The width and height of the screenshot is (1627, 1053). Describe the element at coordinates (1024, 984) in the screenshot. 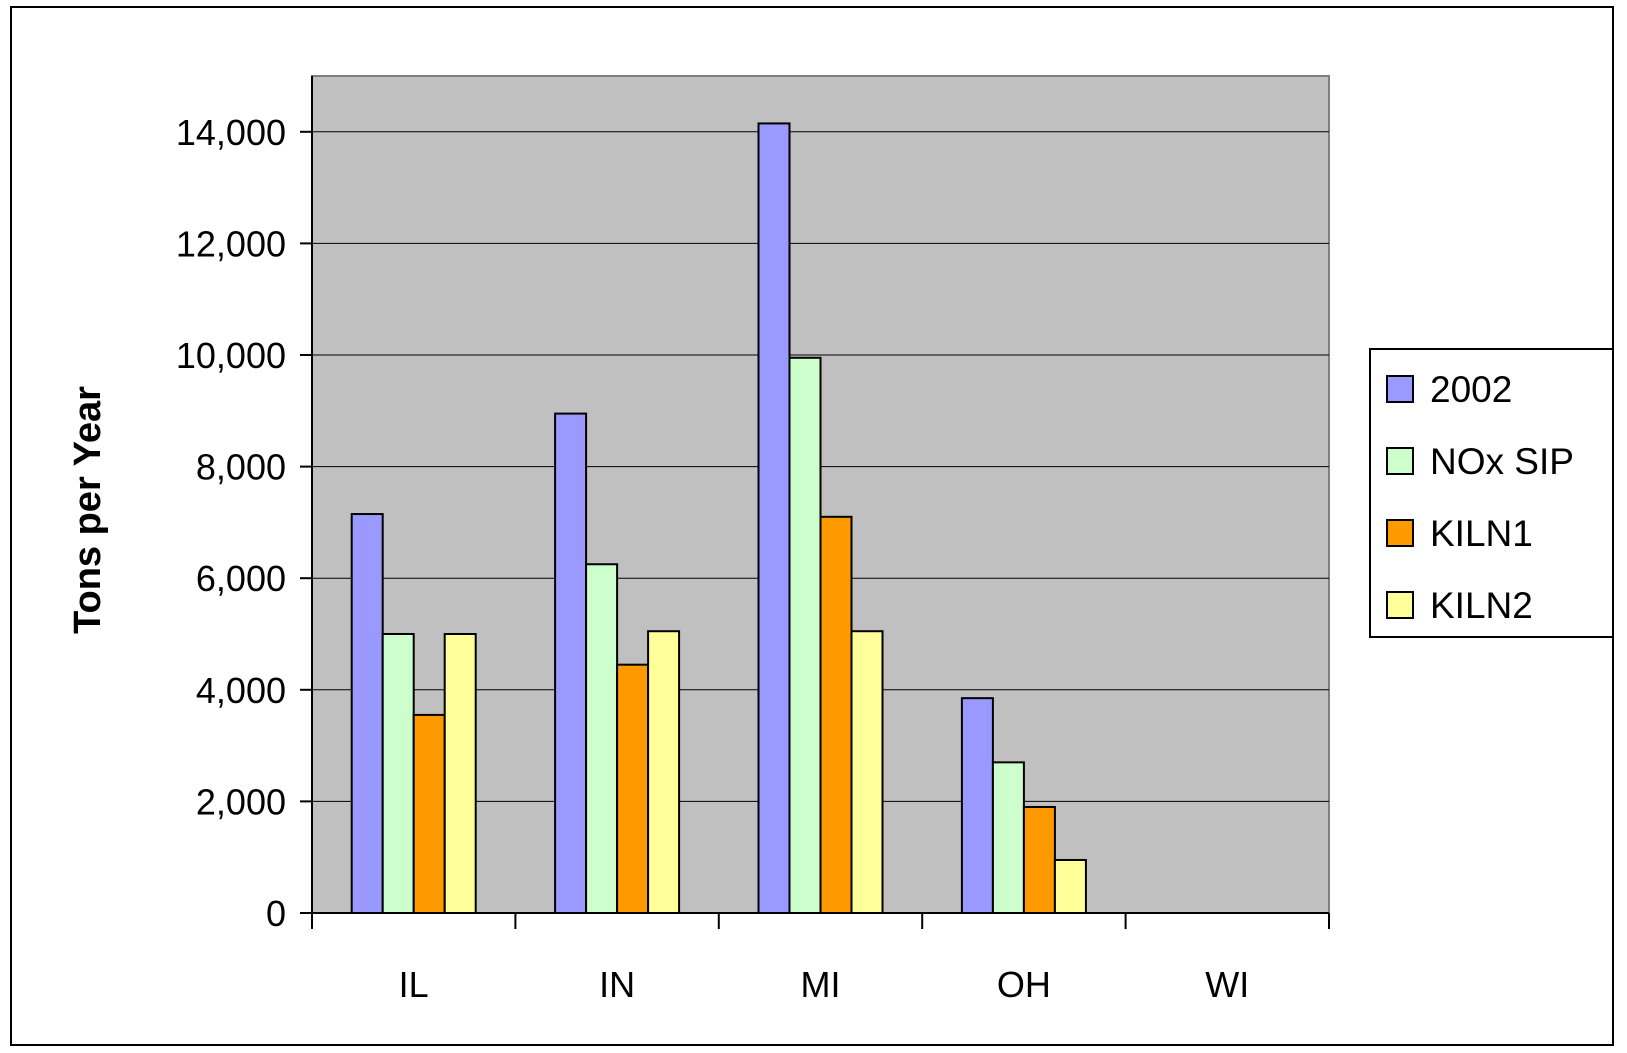

I see `x-tick-label: OH` at that location.